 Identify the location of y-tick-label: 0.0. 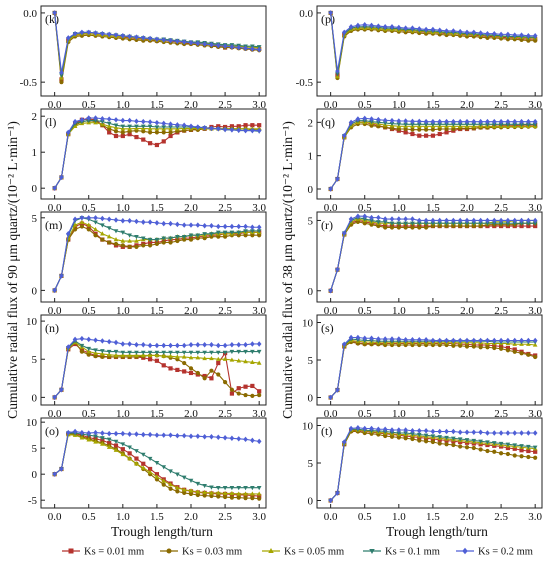
(30, 14).